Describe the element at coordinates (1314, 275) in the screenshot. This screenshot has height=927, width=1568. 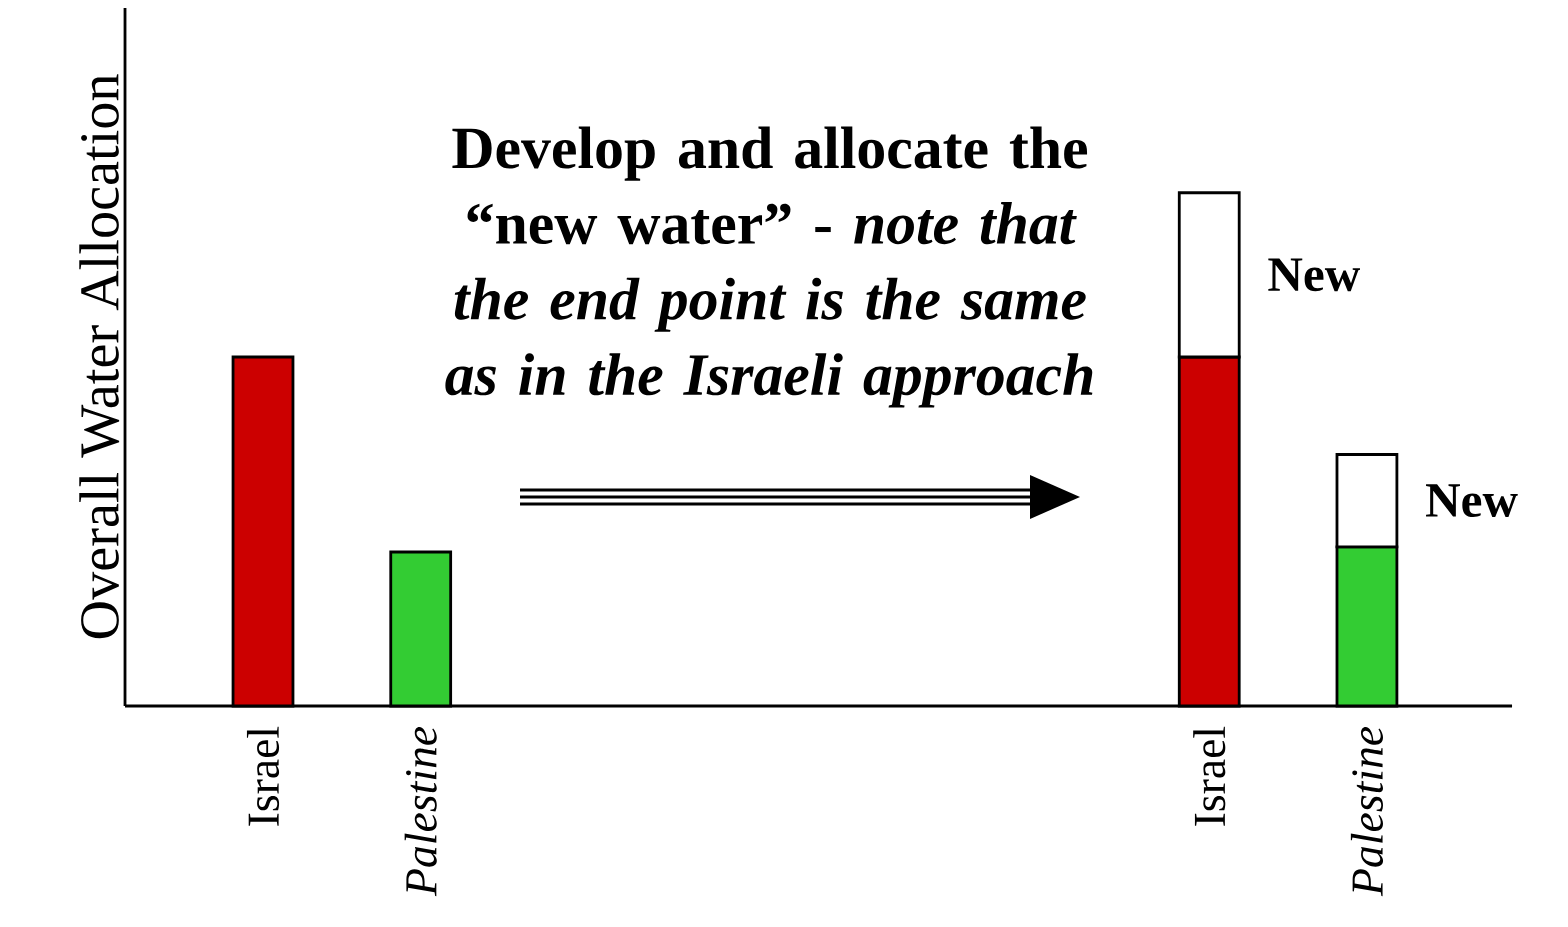
I see `series-label: New` at that location.